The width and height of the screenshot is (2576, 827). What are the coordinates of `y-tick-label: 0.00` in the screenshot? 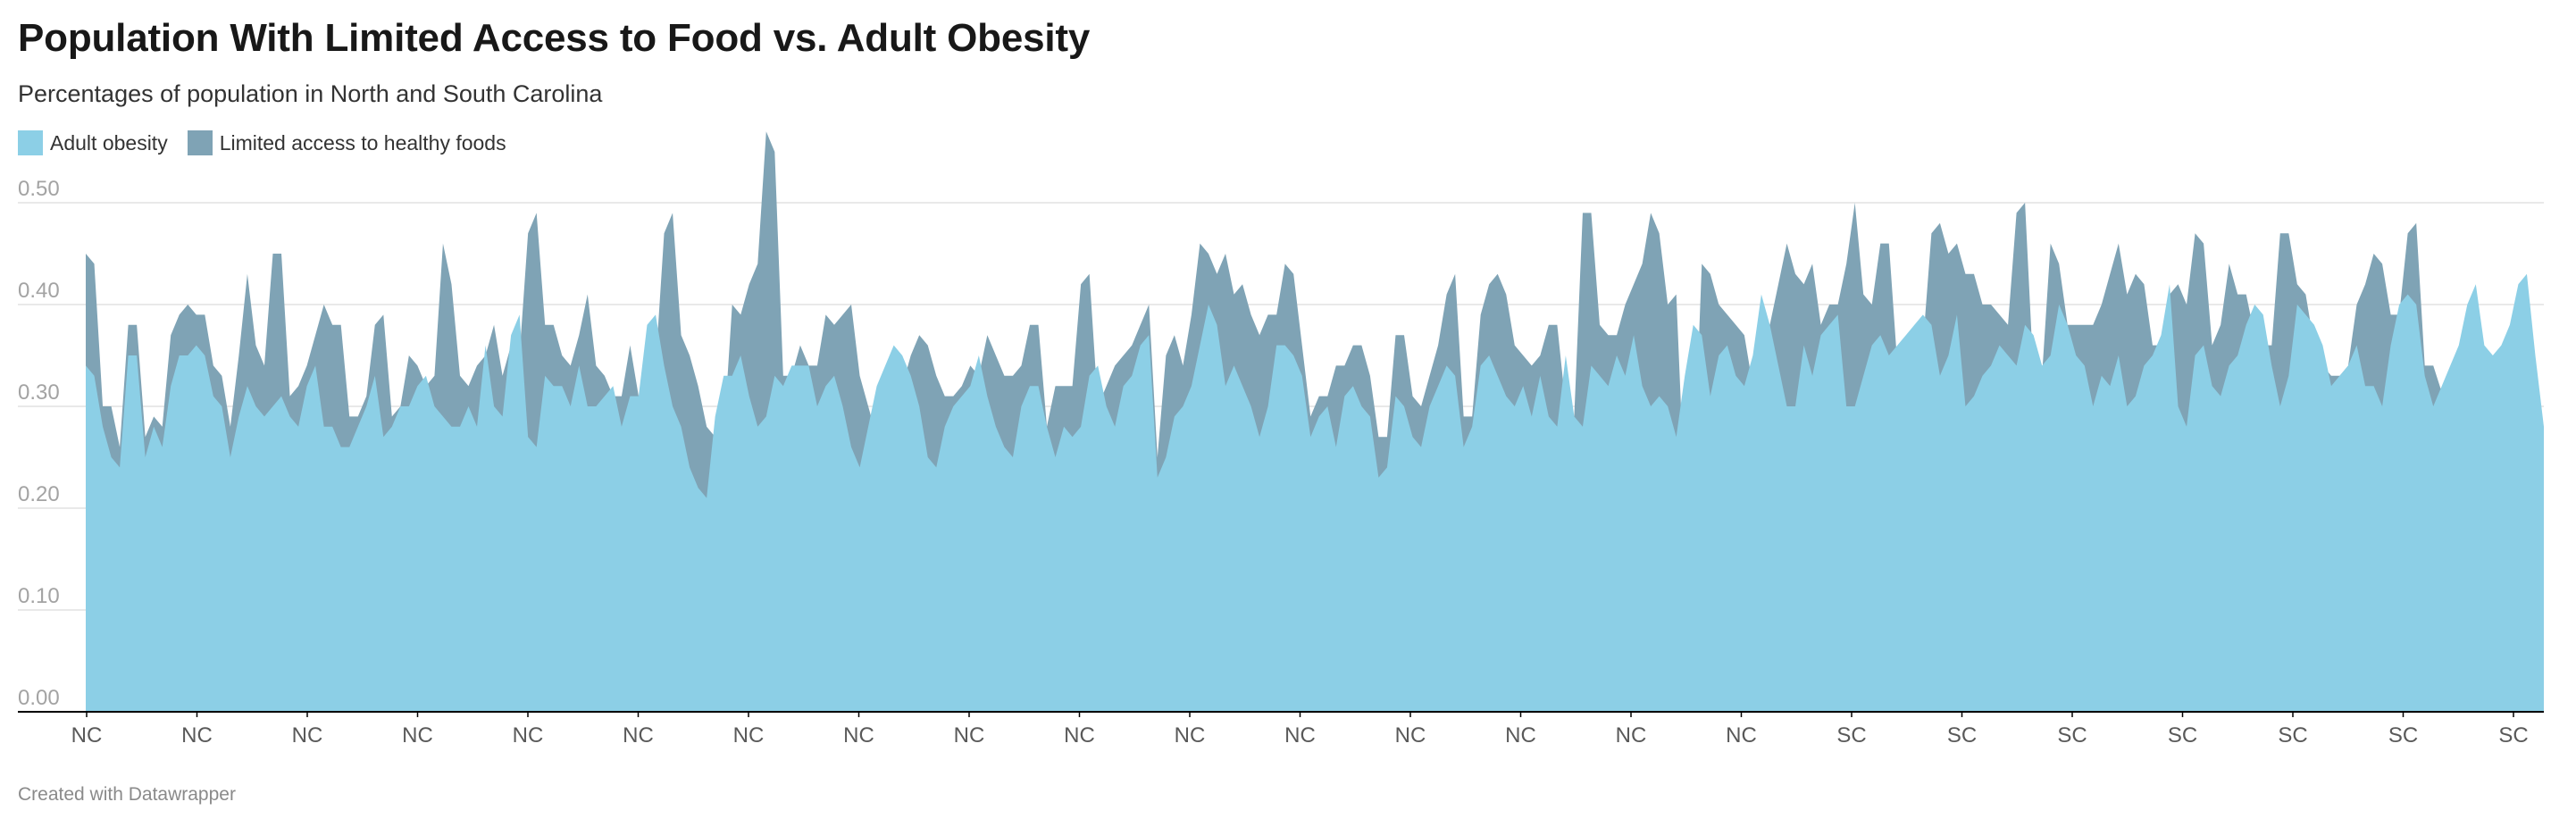 It's located at (39, 698).